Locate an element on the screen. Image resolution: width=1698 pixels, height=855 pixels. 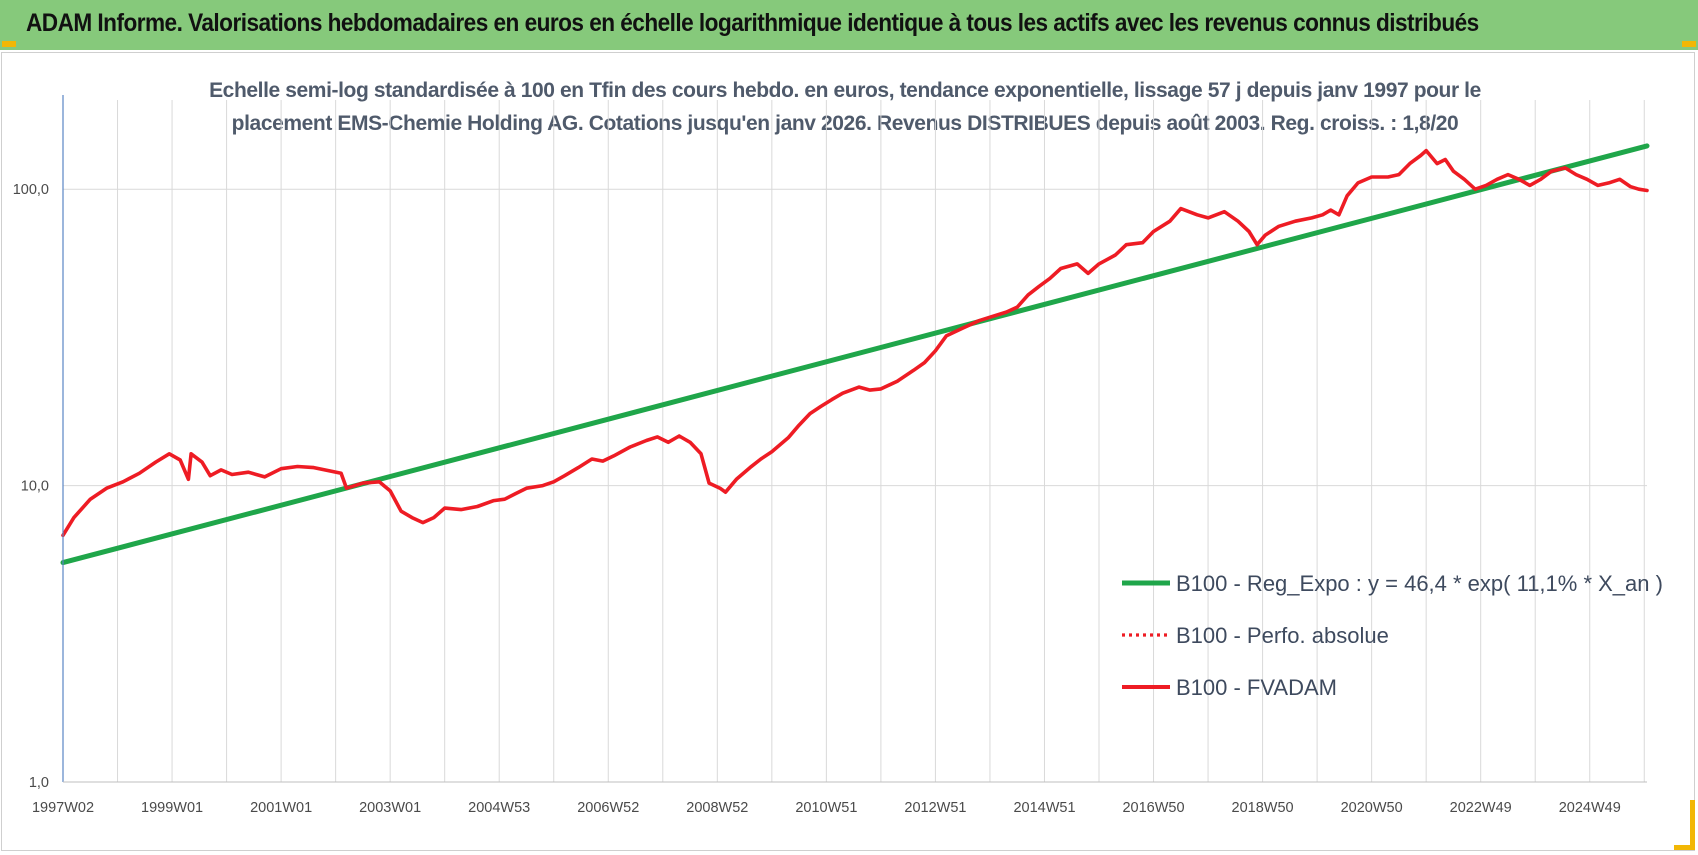
x-tick-label: 2001W01 is located at coordinates (281, 808).